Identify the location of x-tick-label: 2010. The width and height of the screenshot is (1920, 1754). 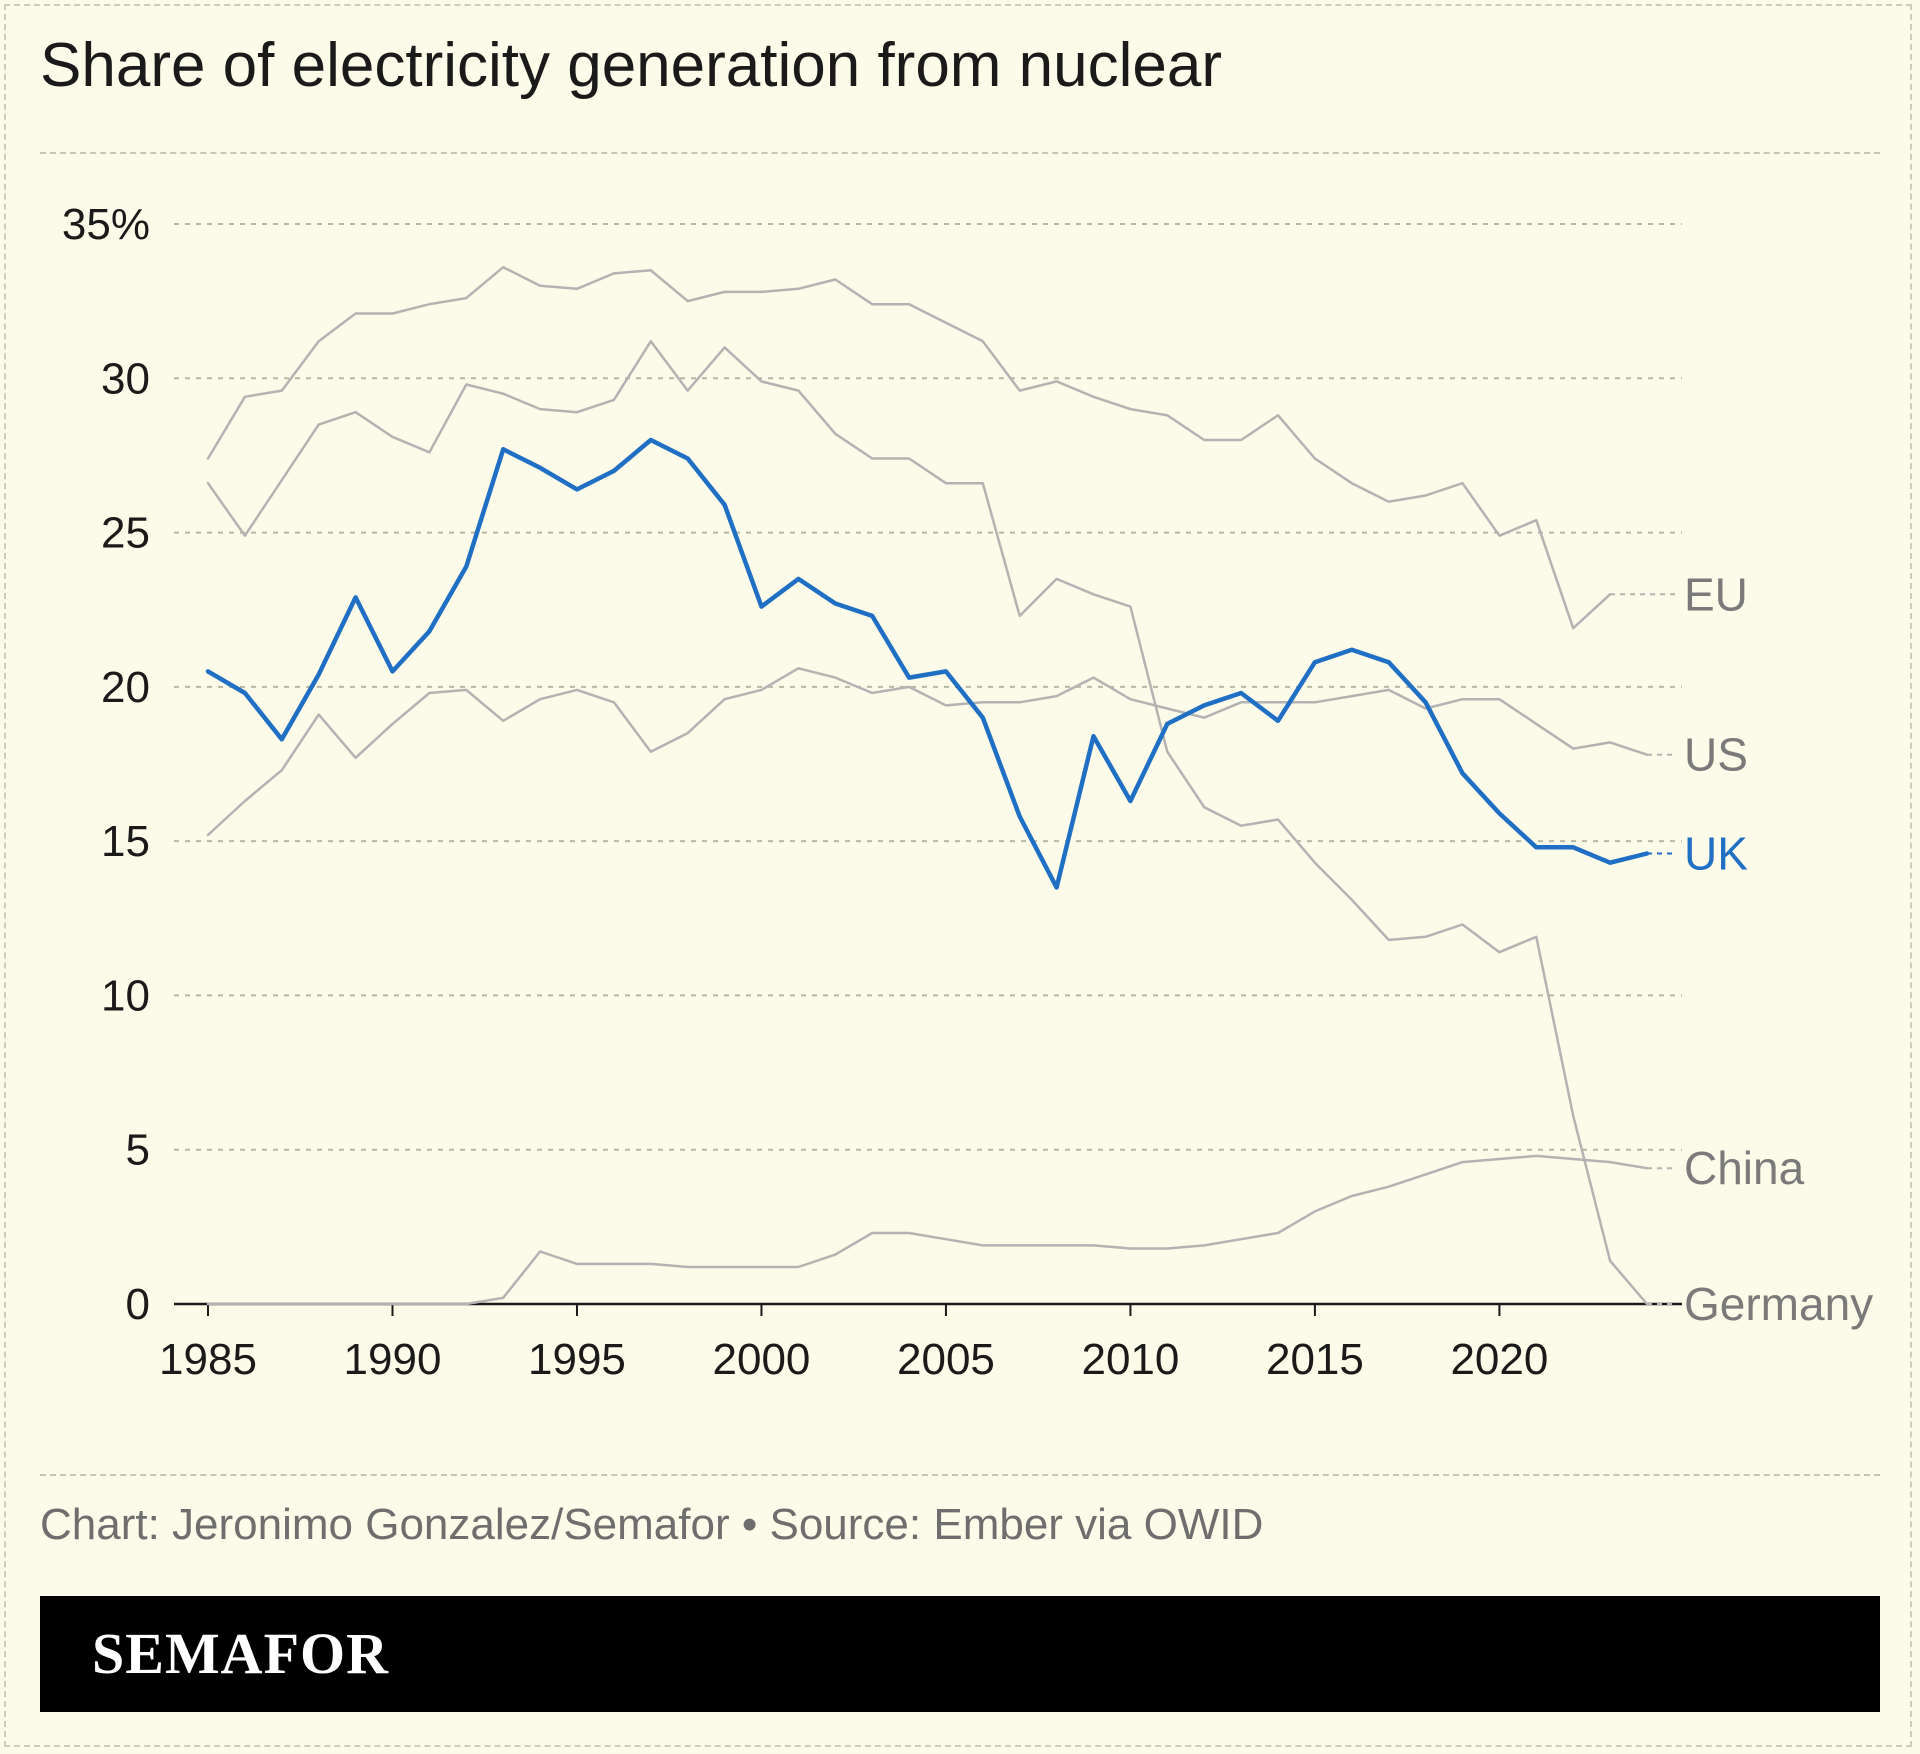
(1130, 1359).